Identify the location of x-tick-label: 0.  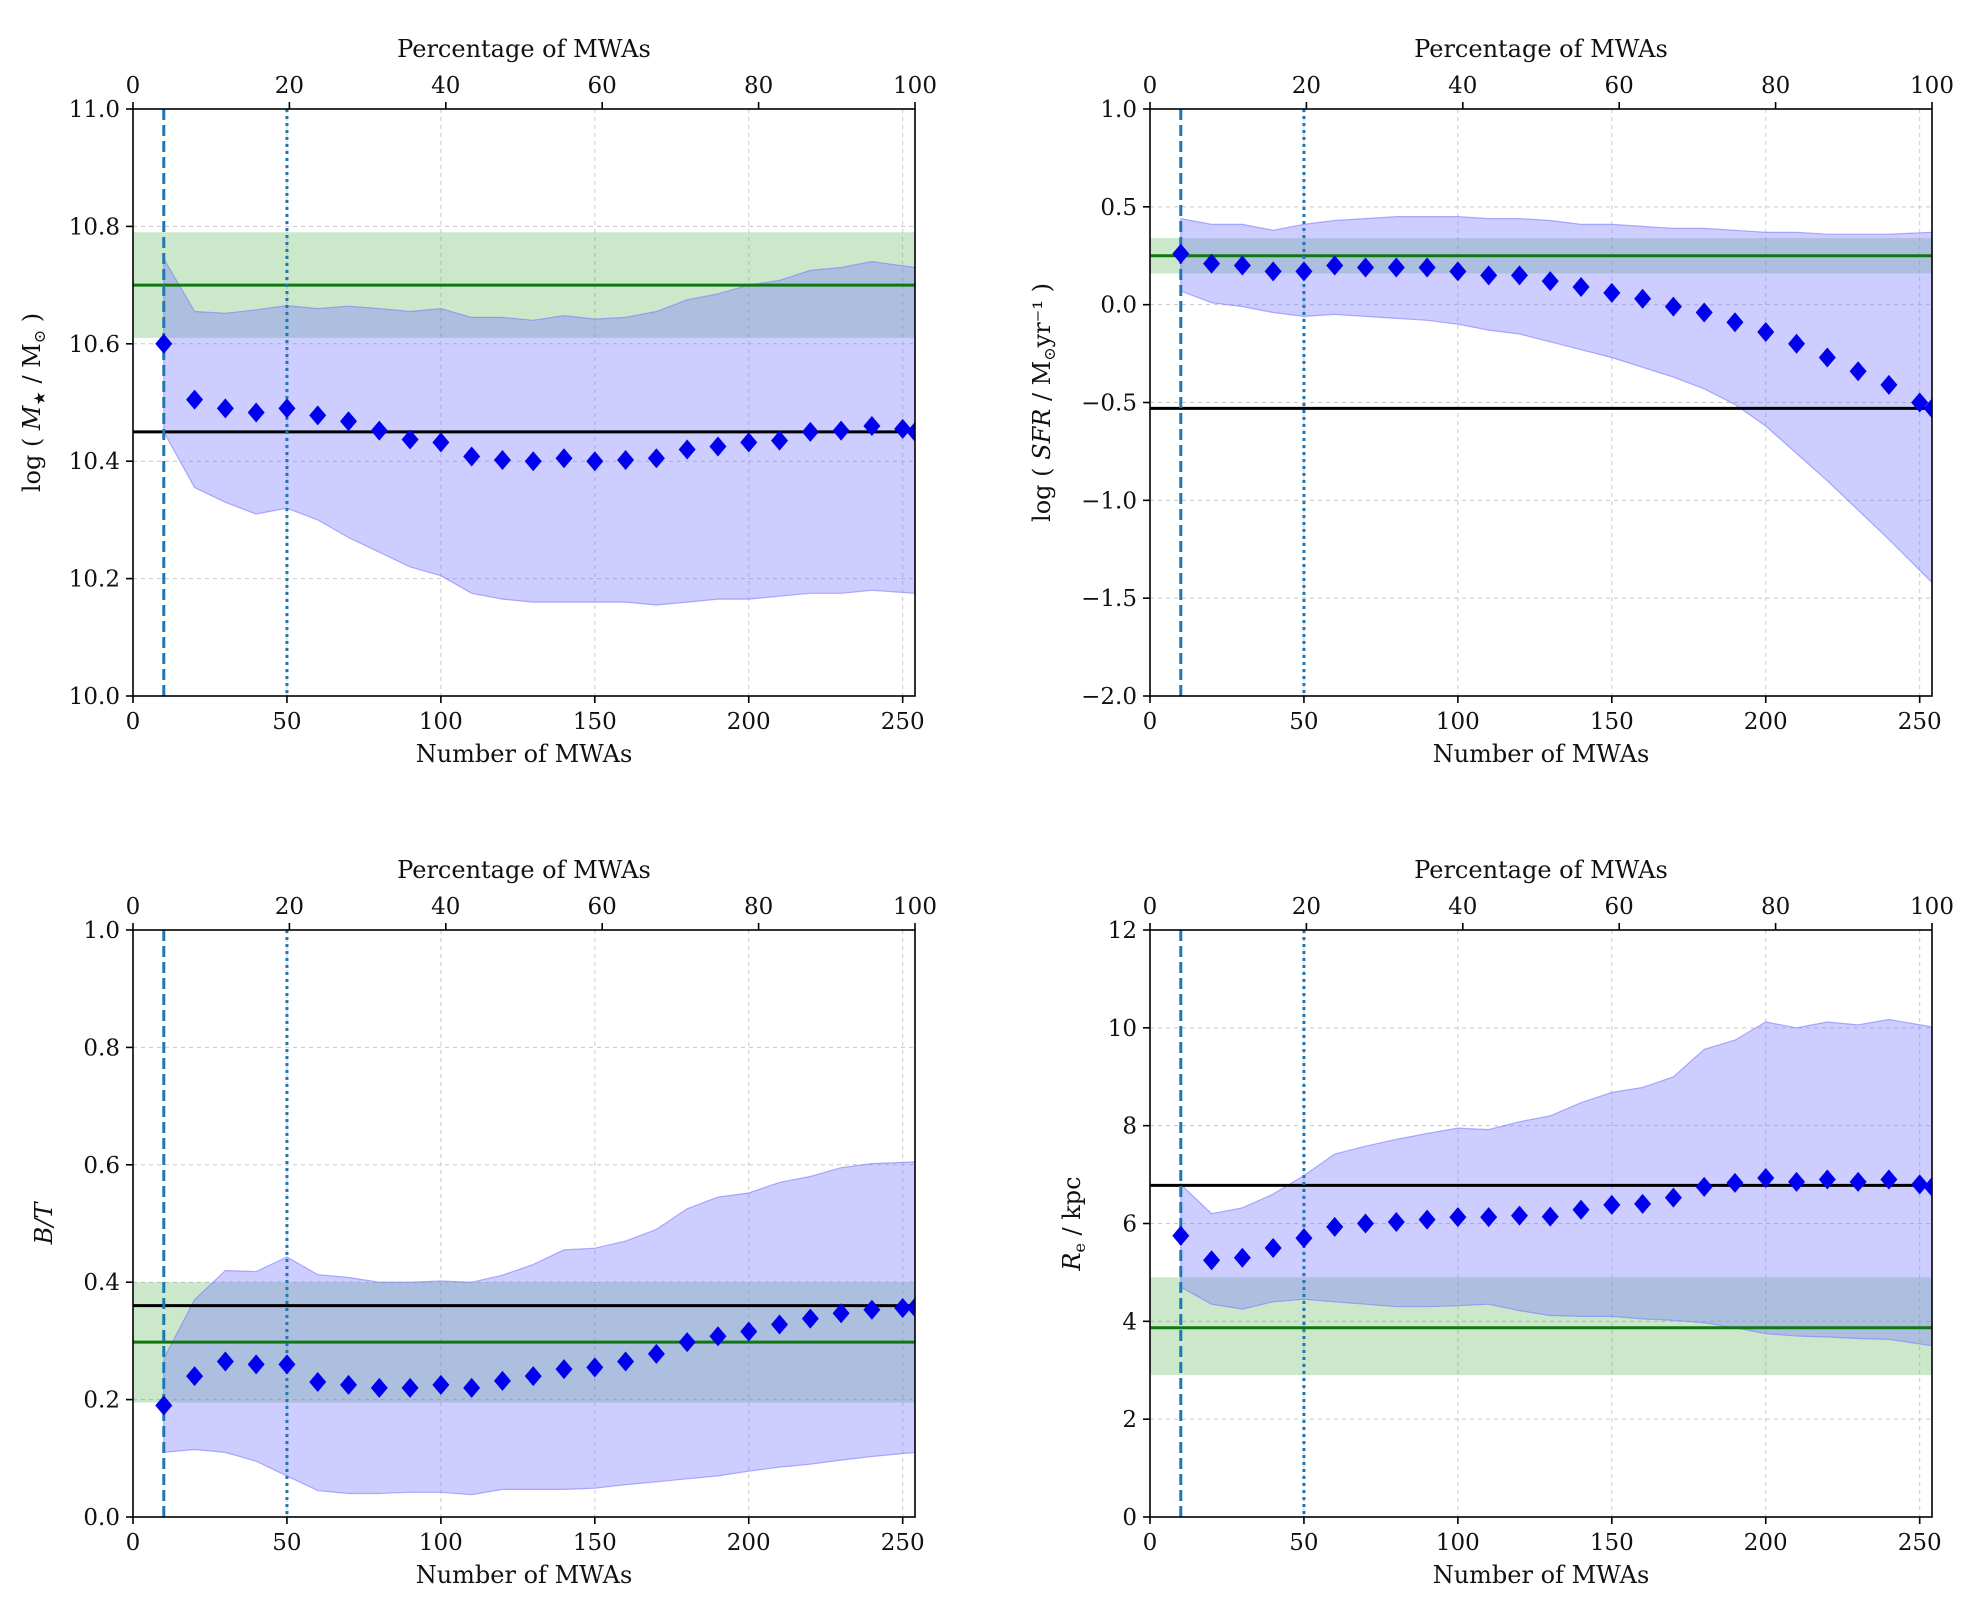
(1150, 722).